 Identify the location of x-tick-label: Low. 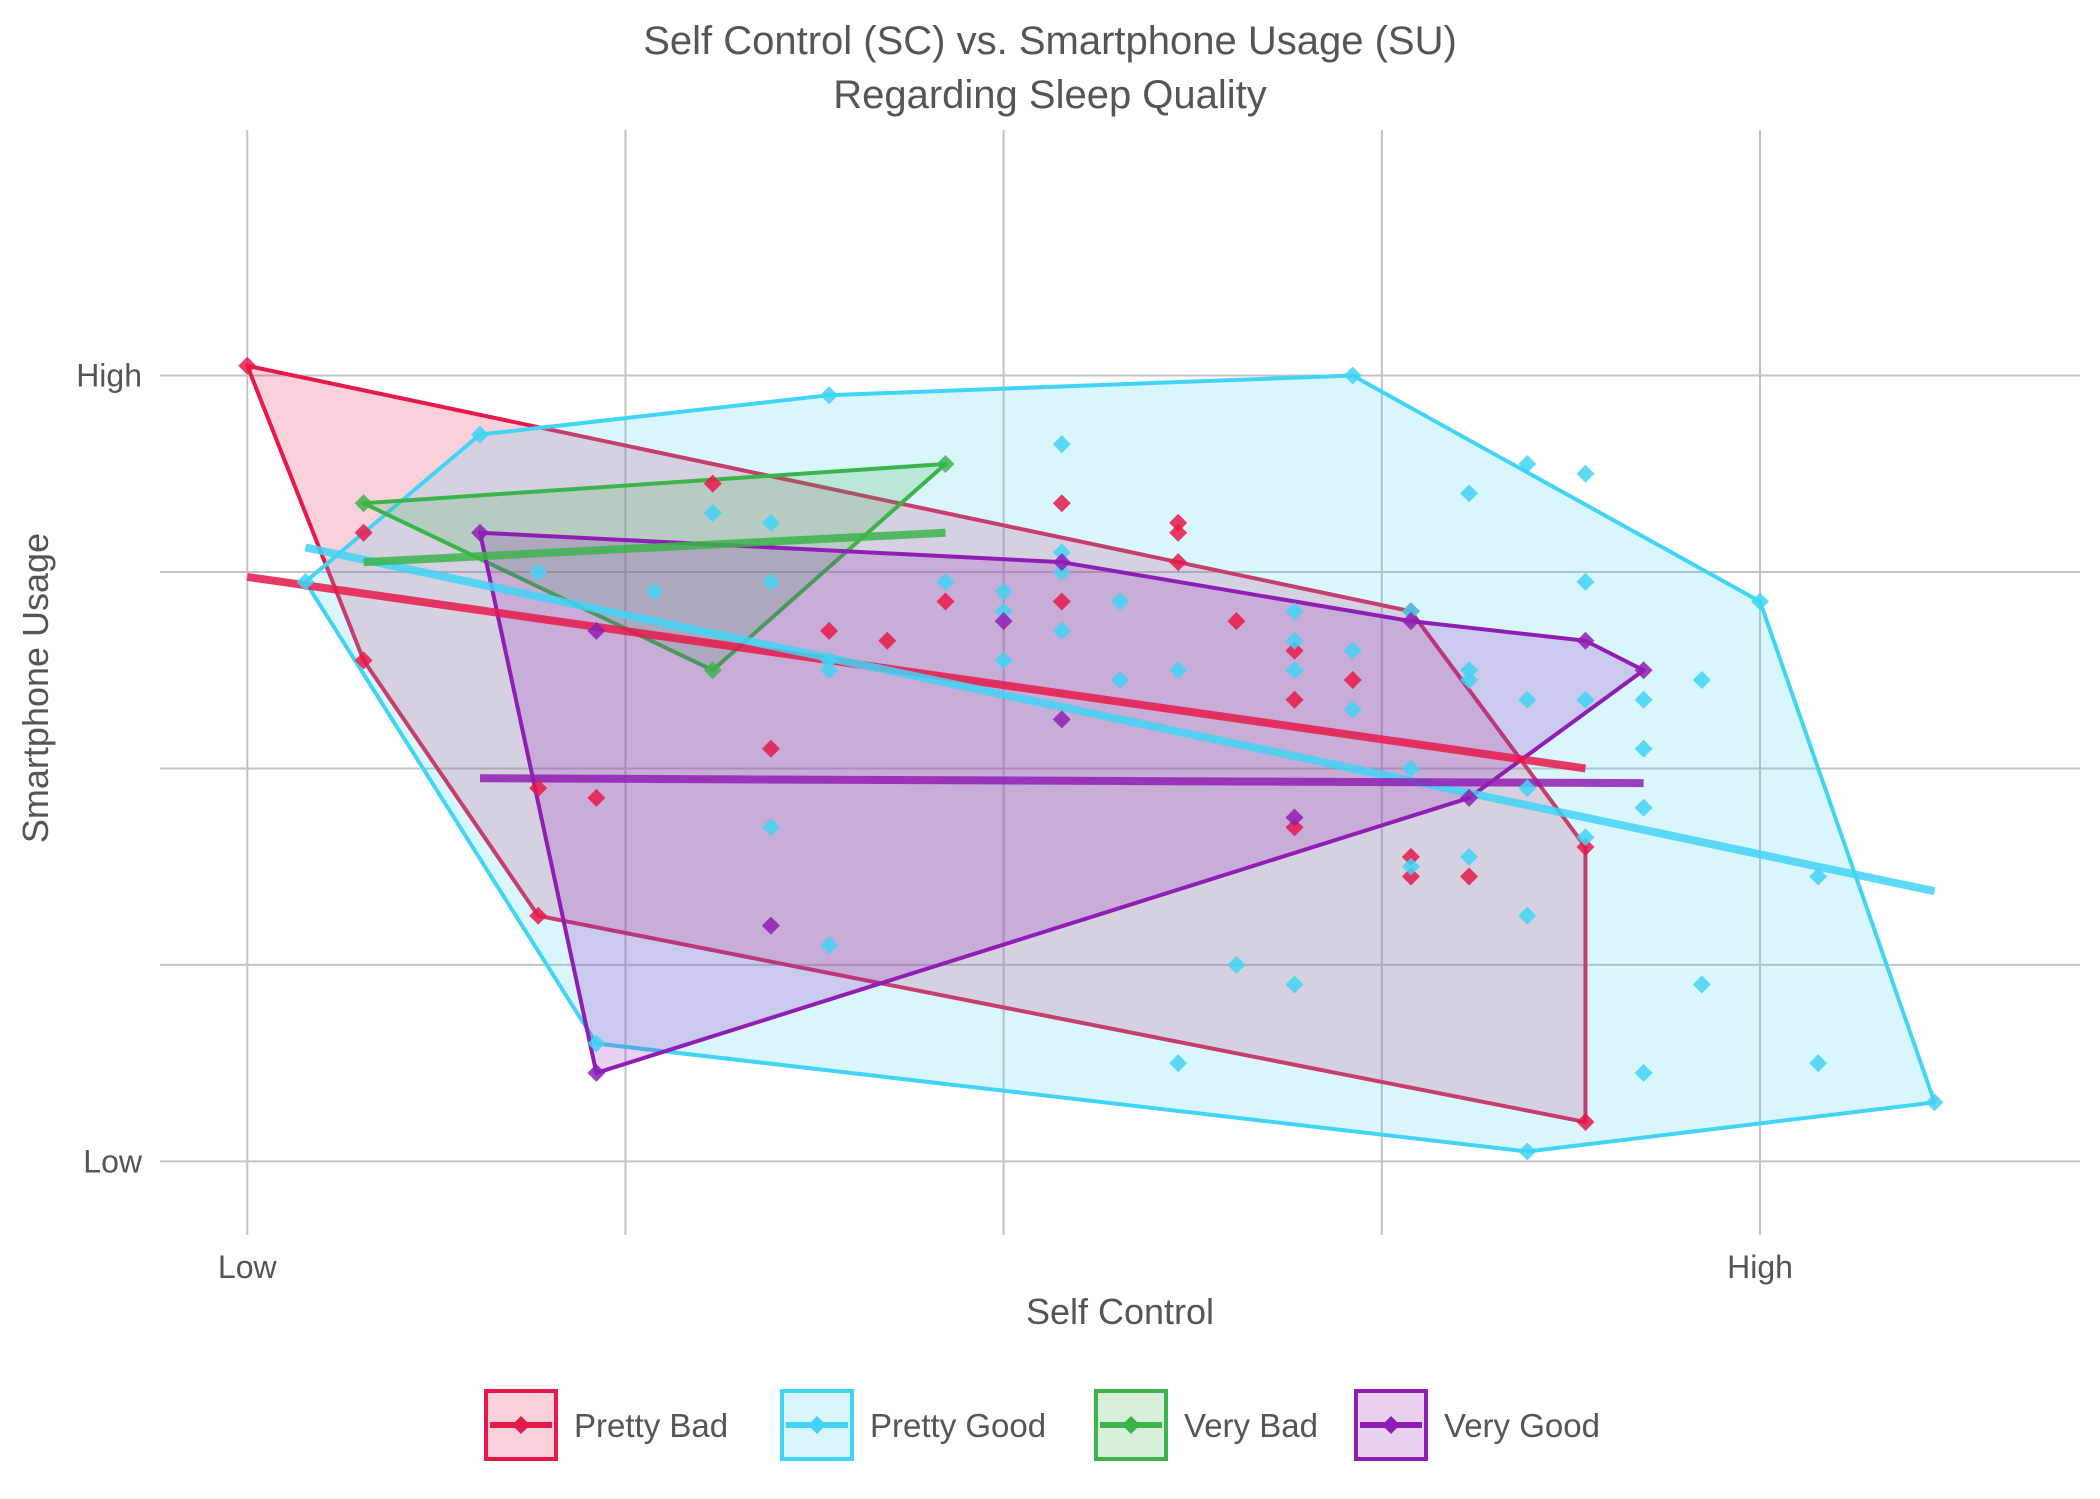
(248, 1267).